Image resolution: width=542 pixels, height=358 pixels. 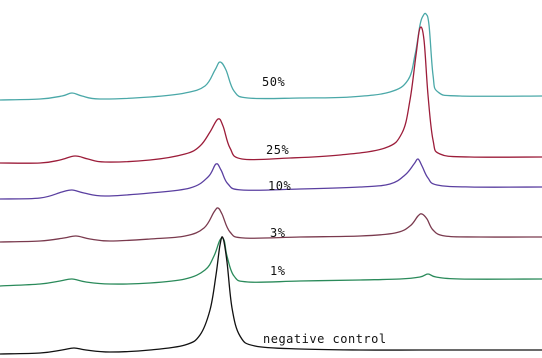 I want to click on trace-3-, so click(x=271, y=225).